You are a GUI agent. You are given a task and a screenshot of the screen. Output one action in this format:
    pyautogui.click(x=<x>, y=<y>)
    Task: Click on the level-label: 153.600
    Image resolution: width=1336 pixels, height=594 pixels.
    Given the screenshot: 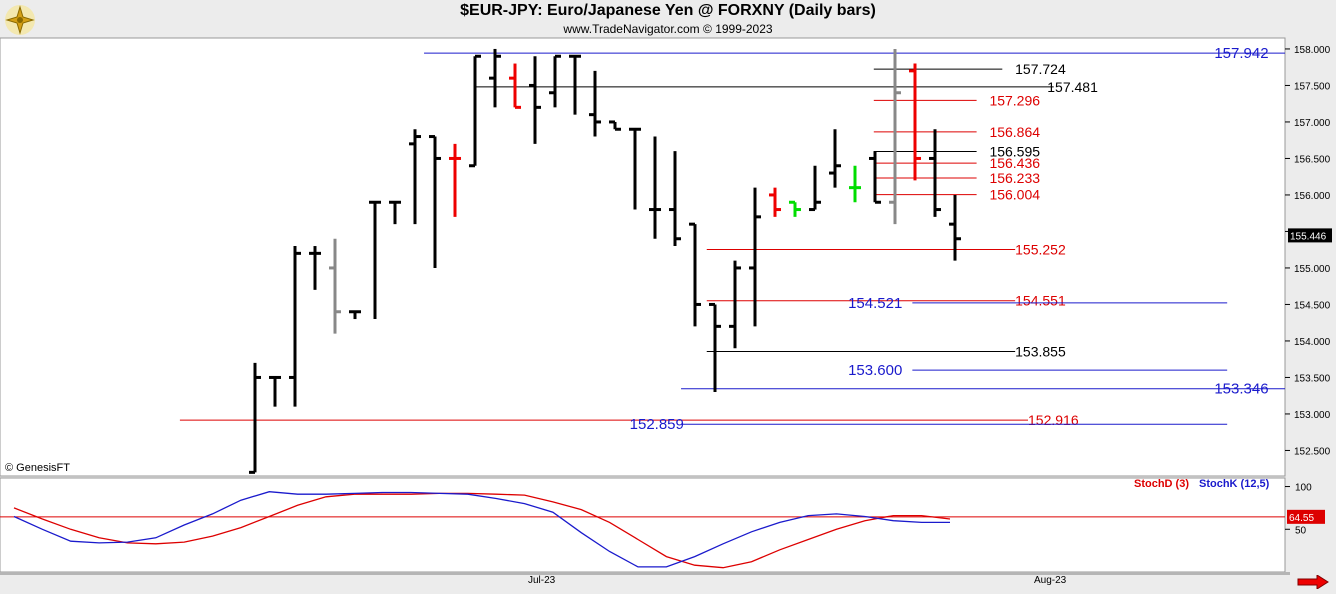 What is the action you would take?
    pyautogui.click(x=875, y=370)
    